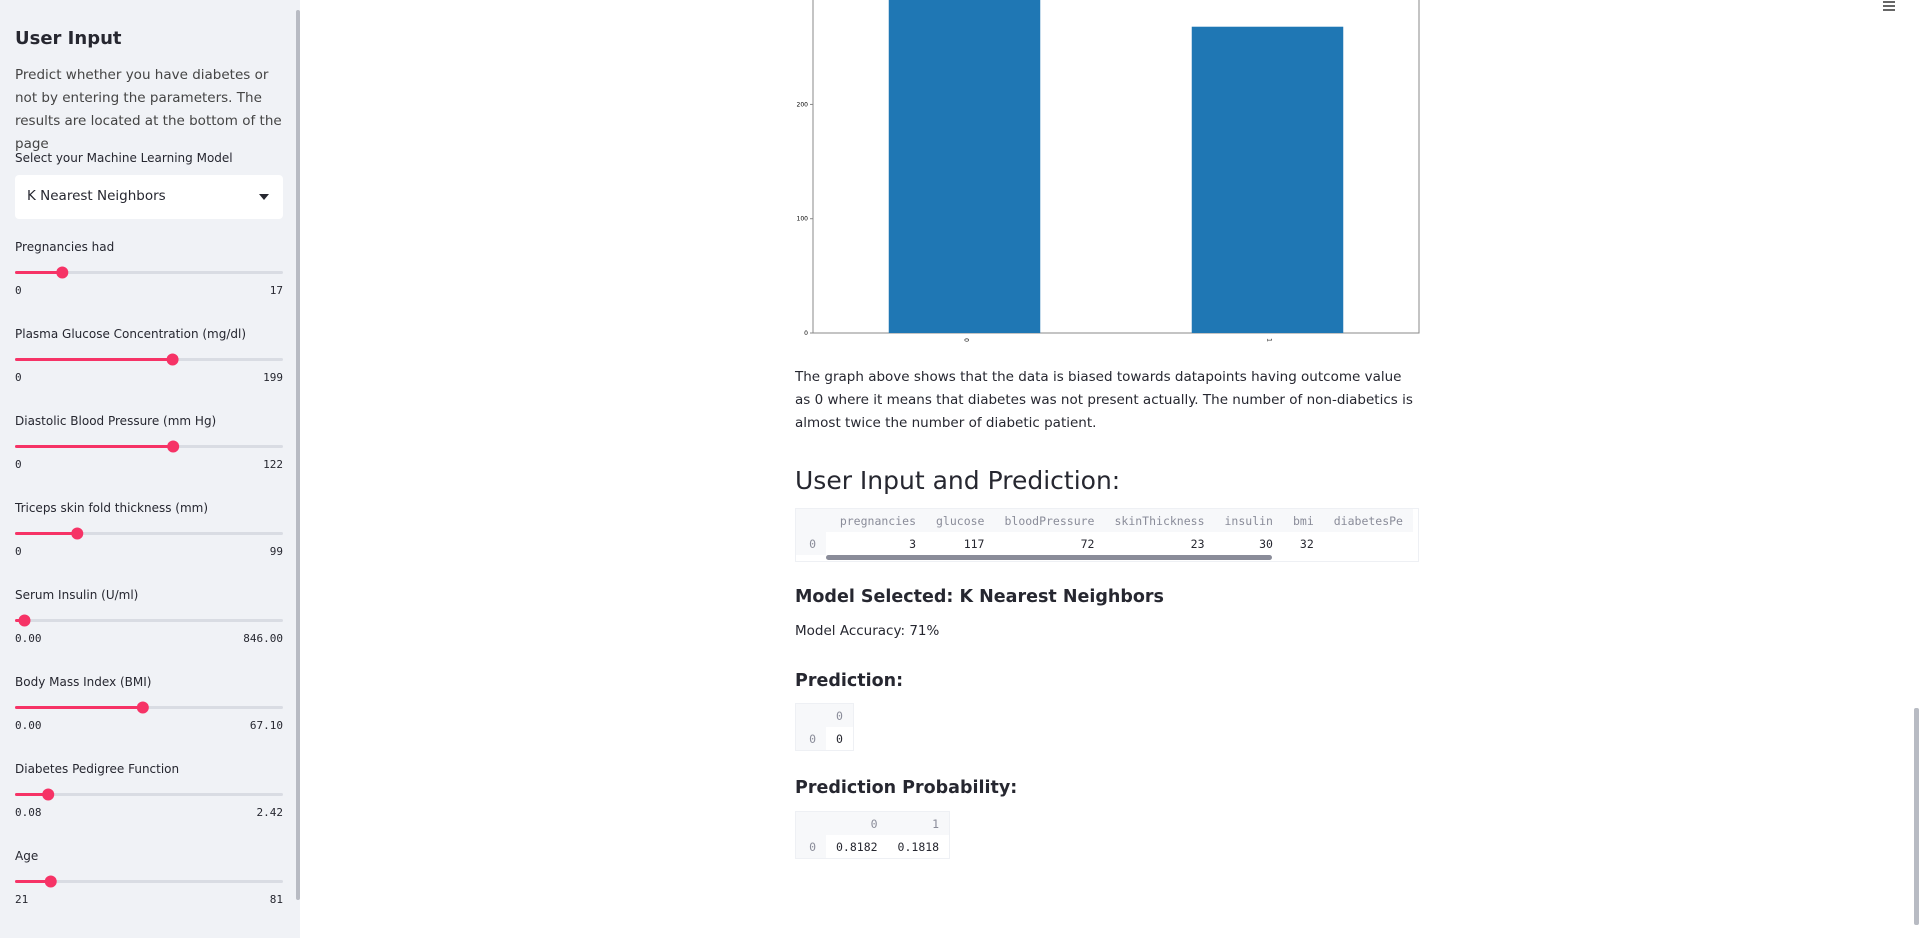 This screenshot has width=1920, height=938. What do you see at coordinates (266, 725) in the screenshot?
I see `slider-max: 67.10` at bounding box center [266, 725].